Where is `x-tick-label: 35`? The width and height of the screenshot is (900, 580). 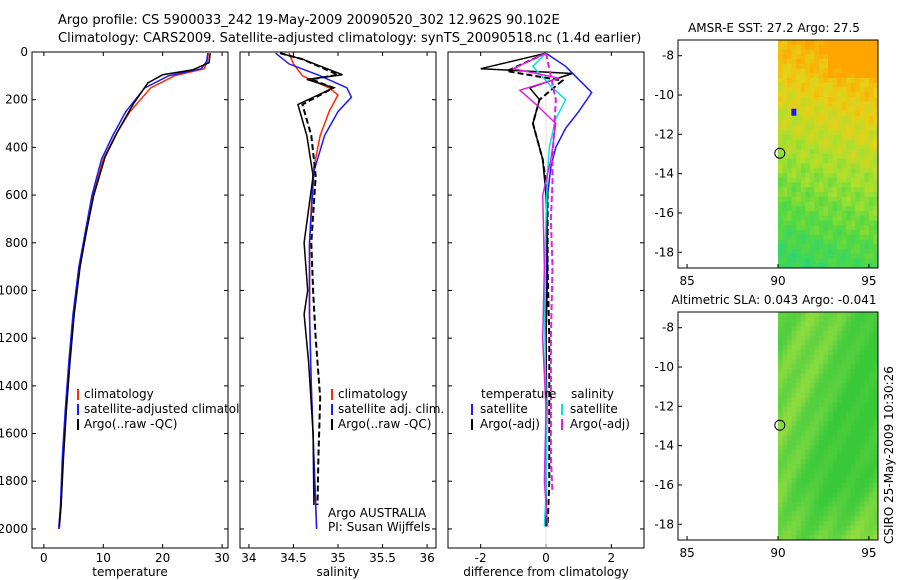
x-tick-label: 35 is located at coordinates (337, 558).